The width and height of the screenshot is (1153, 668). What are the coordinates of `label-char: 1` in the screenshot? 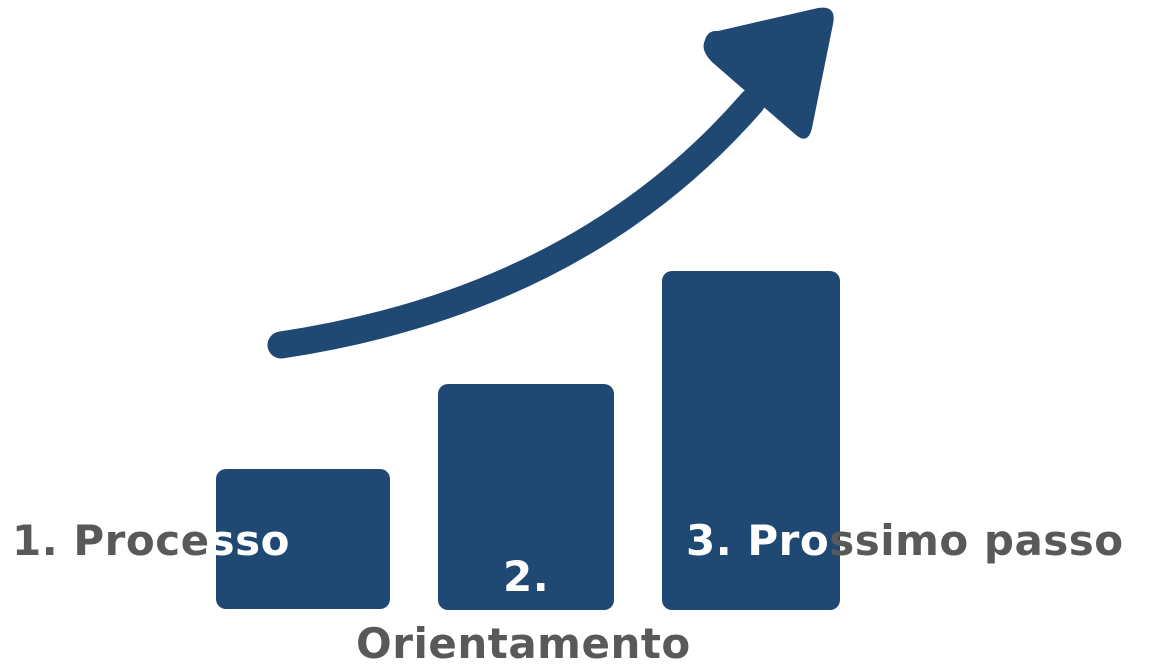 It's located at (27, 540).